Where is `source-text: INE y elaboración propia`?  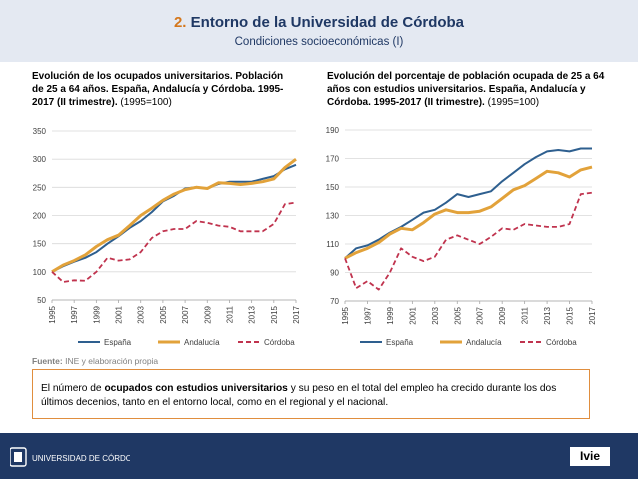 source-text: INE y elaboración propia is located at coordinates (112, 361).